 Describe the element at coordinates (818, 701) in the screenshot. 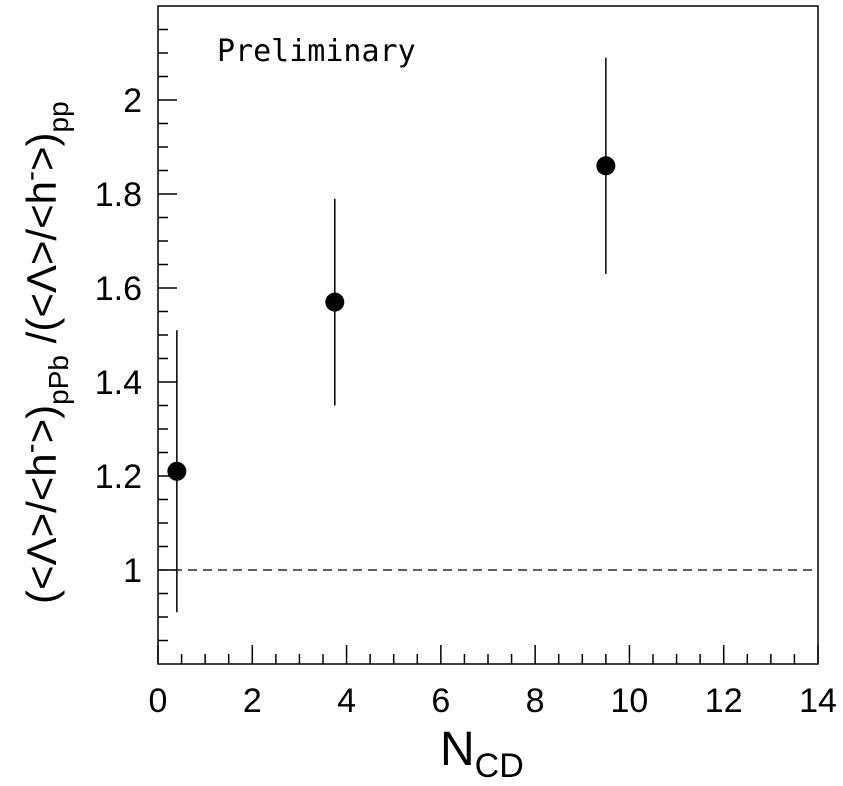

I see `x-tick-label-14: 14` at that location.